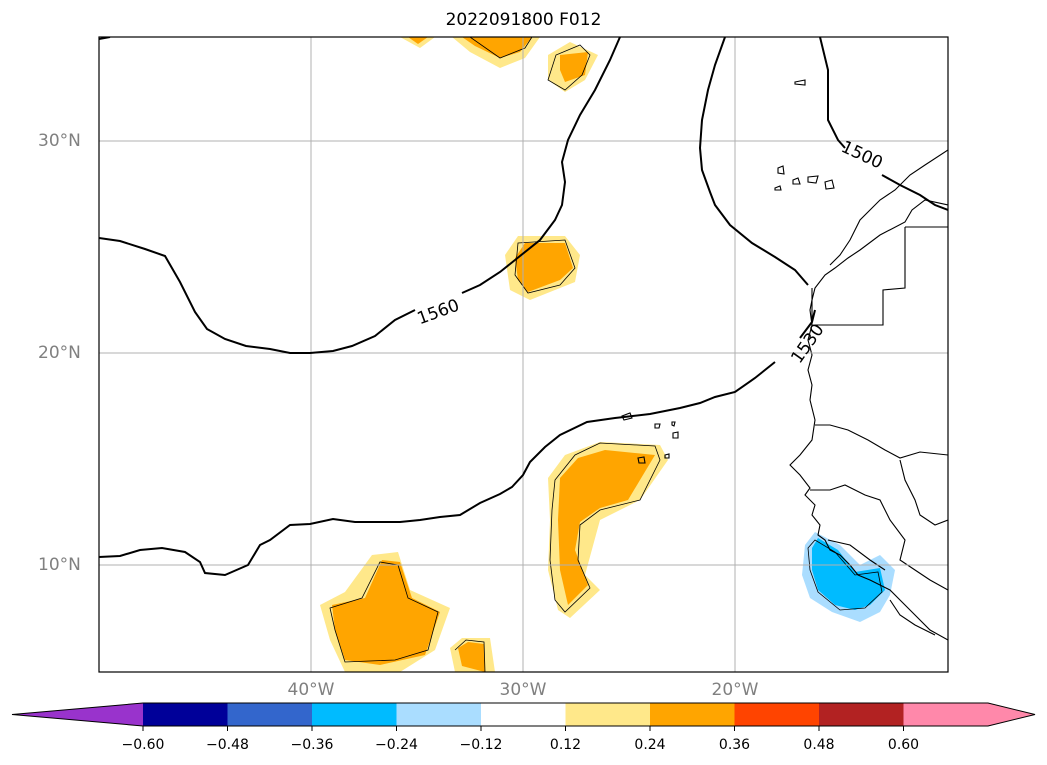  What do you see at coordinates (59, 141) in the screenshot?
I see `lat-label-30n: 30°N` at bounding box center [59, 141].